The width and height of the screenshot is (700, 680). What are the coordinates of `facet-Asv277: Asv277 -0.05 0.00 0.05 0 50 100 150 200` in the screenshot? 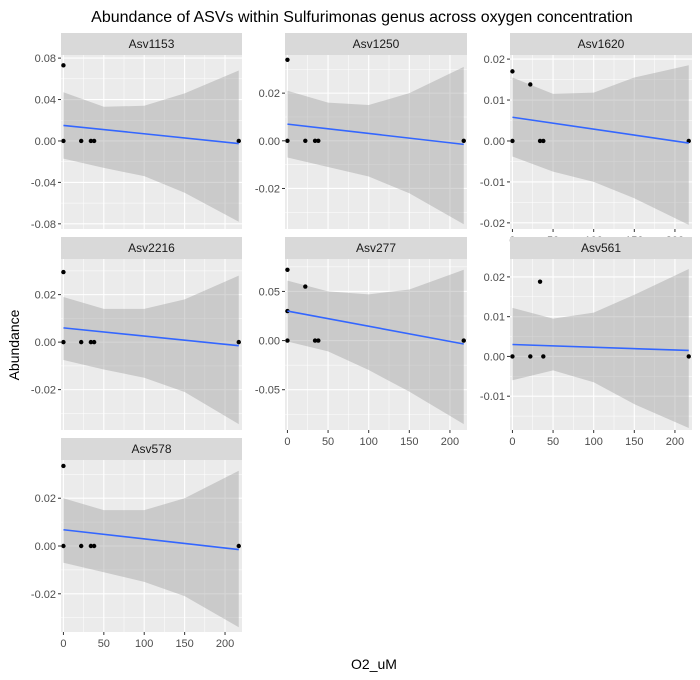 It's located at (361, 342).